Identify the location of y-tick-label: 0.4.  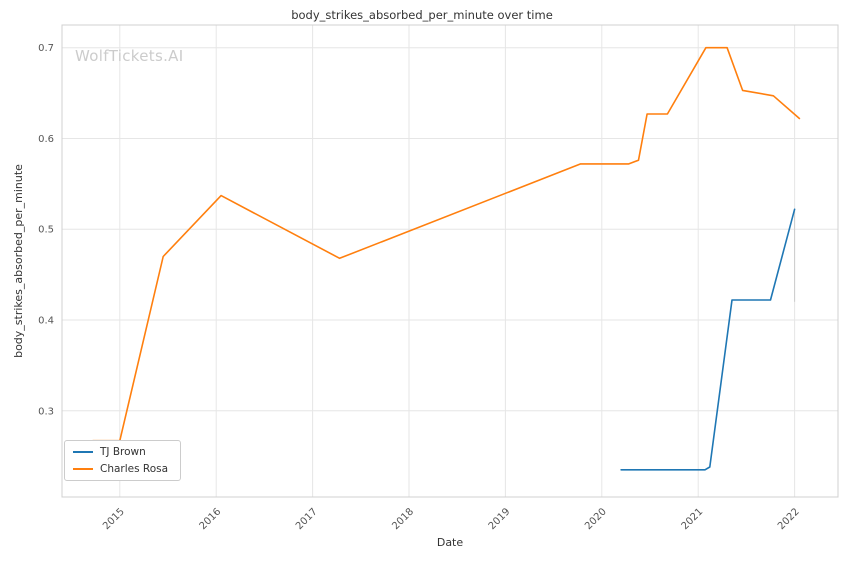
(46, 321).